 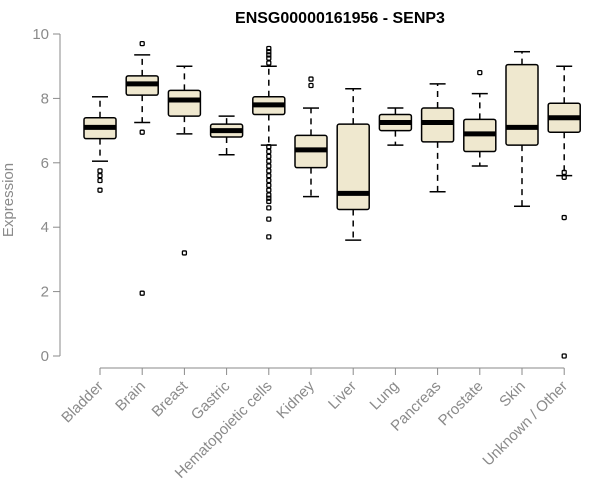 I want to click on y-axis-label: Expression, so click(x=8, y=200).